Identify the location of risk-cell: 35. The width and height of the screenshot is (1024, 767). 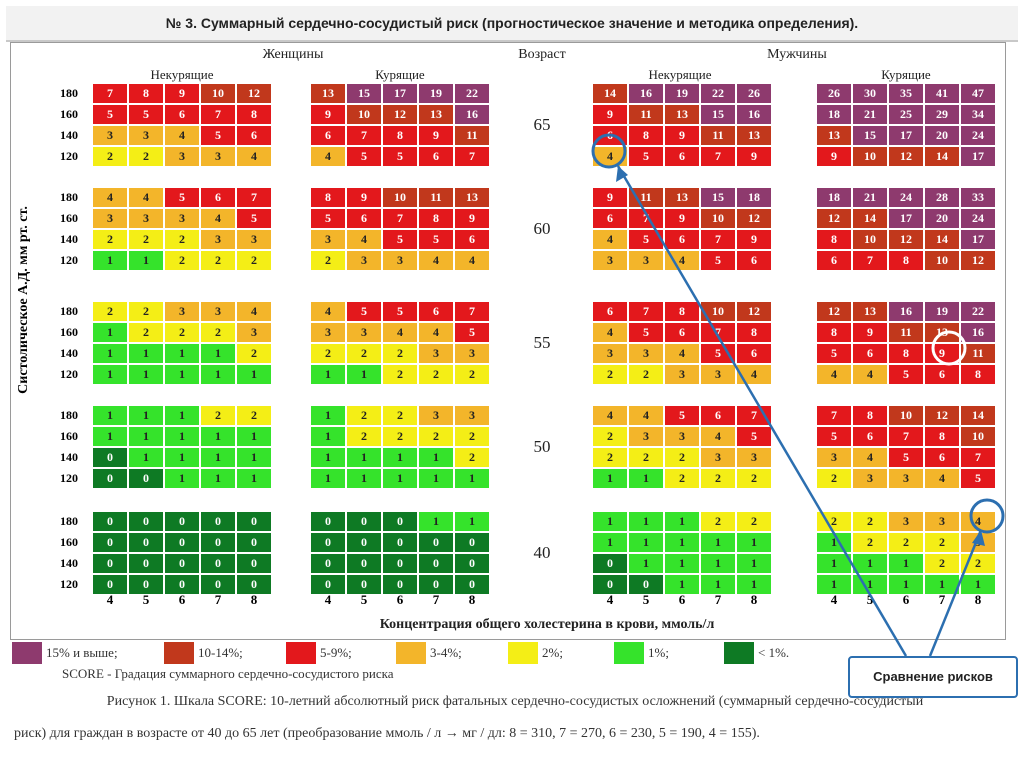
(906, 93).